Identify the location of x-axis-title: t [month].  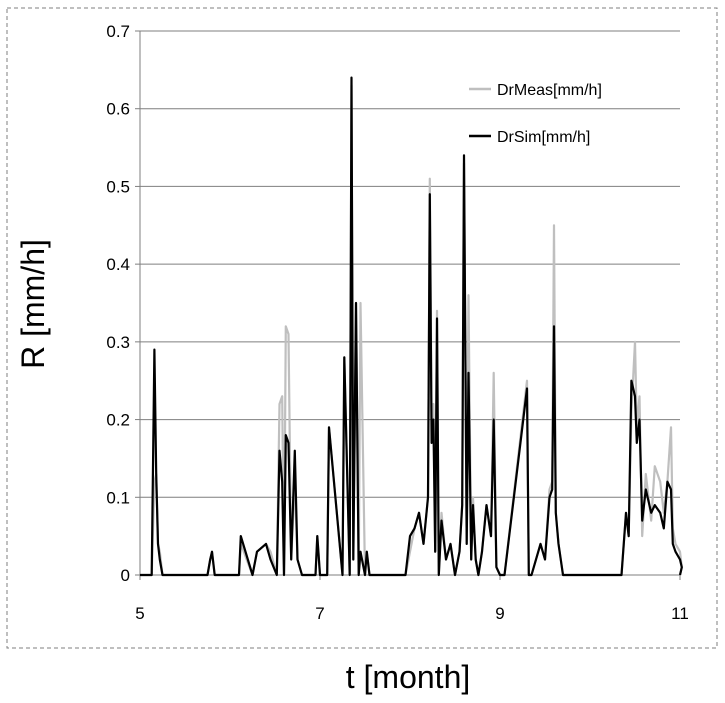
(408, 677).